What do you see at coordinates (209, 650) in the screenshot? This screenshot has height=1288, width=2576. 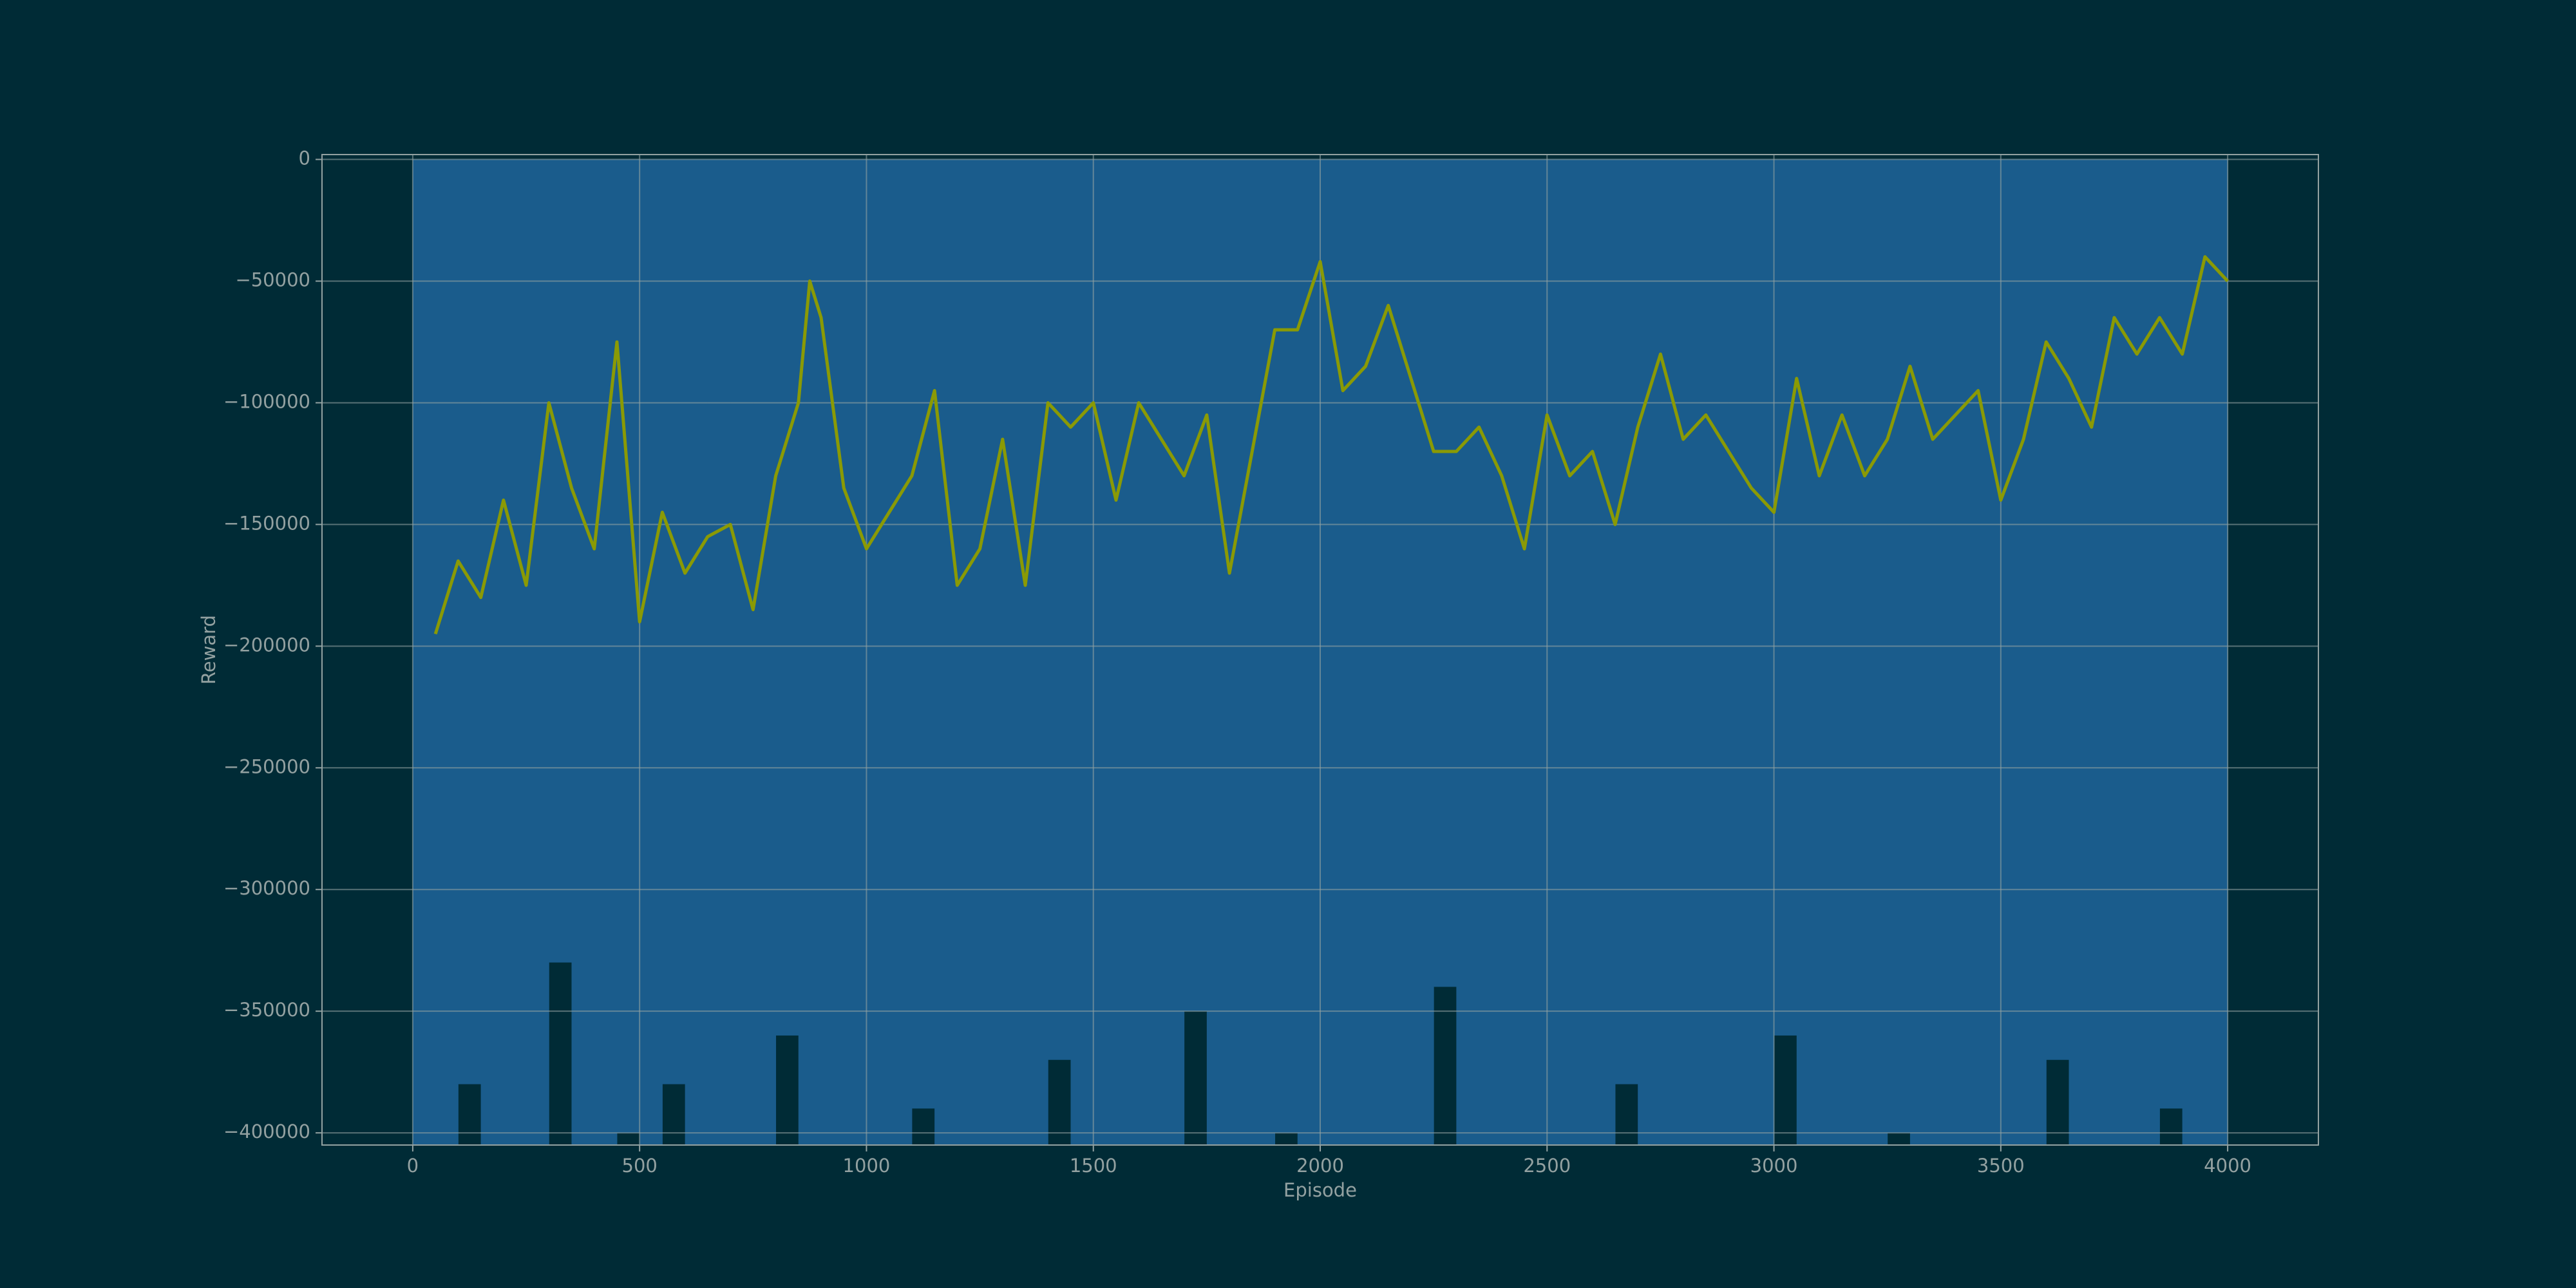 I see `y-axis-label: Reward` at bounding box center [209, 650].